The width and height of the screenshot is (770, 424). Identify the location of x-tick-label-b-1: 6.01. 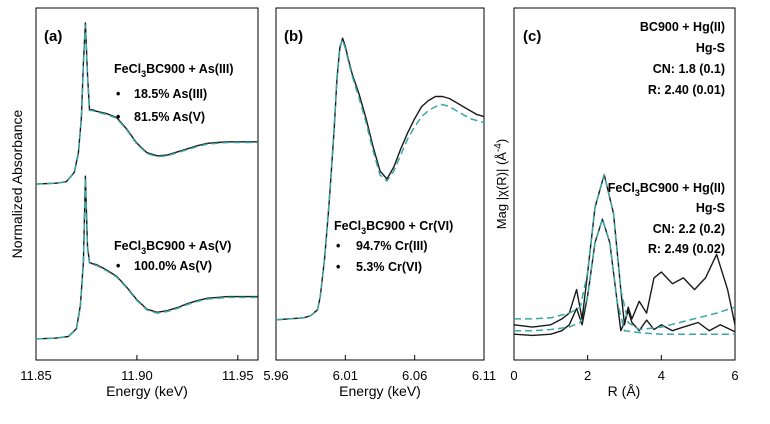
(345, 375).